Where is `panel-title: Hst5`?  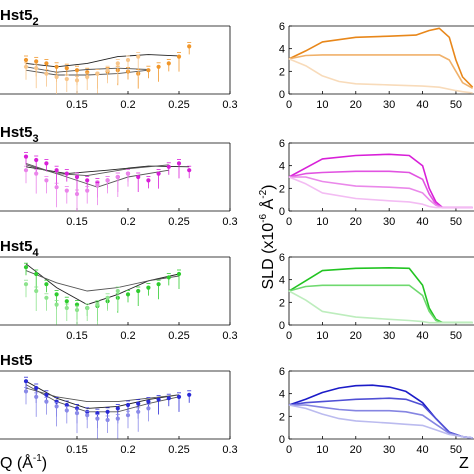 panel-title: Hst5 is located at coordinates (16, 360).